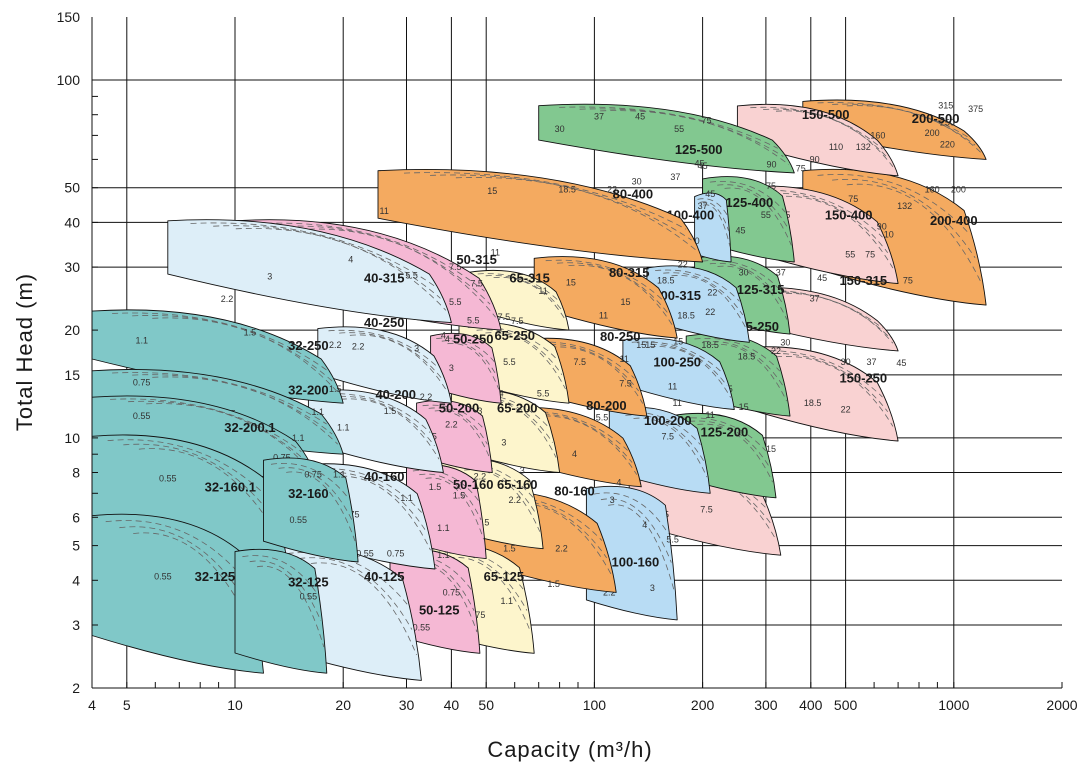  Describe the element at coordinates (629, 272) in the screenshot. I see `zone-label: 80-315` at that location.